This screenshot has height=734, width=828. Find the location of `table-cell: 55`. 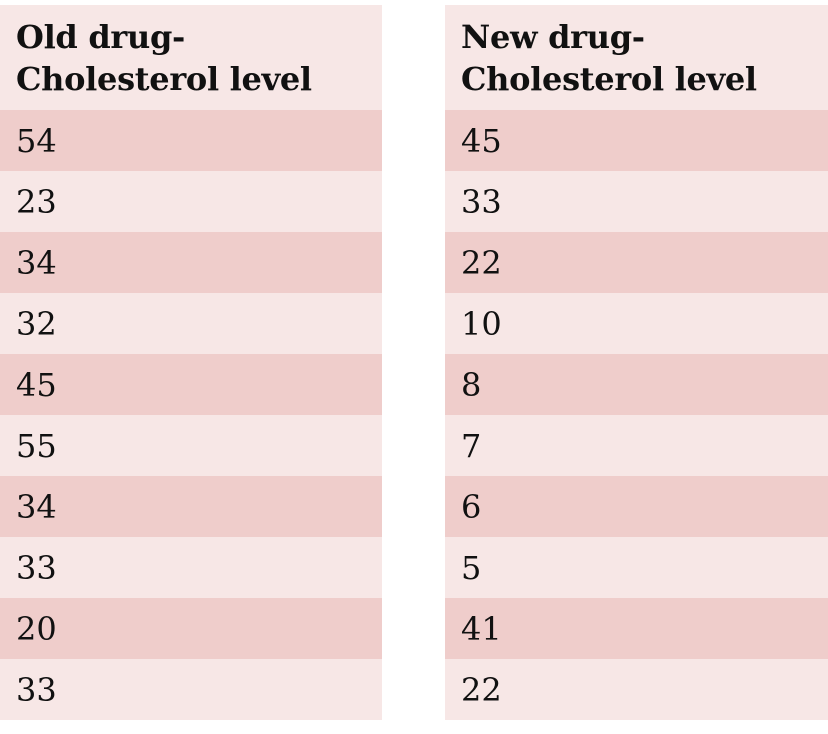

table-cell: 55 is located at coordinates (36, 445).